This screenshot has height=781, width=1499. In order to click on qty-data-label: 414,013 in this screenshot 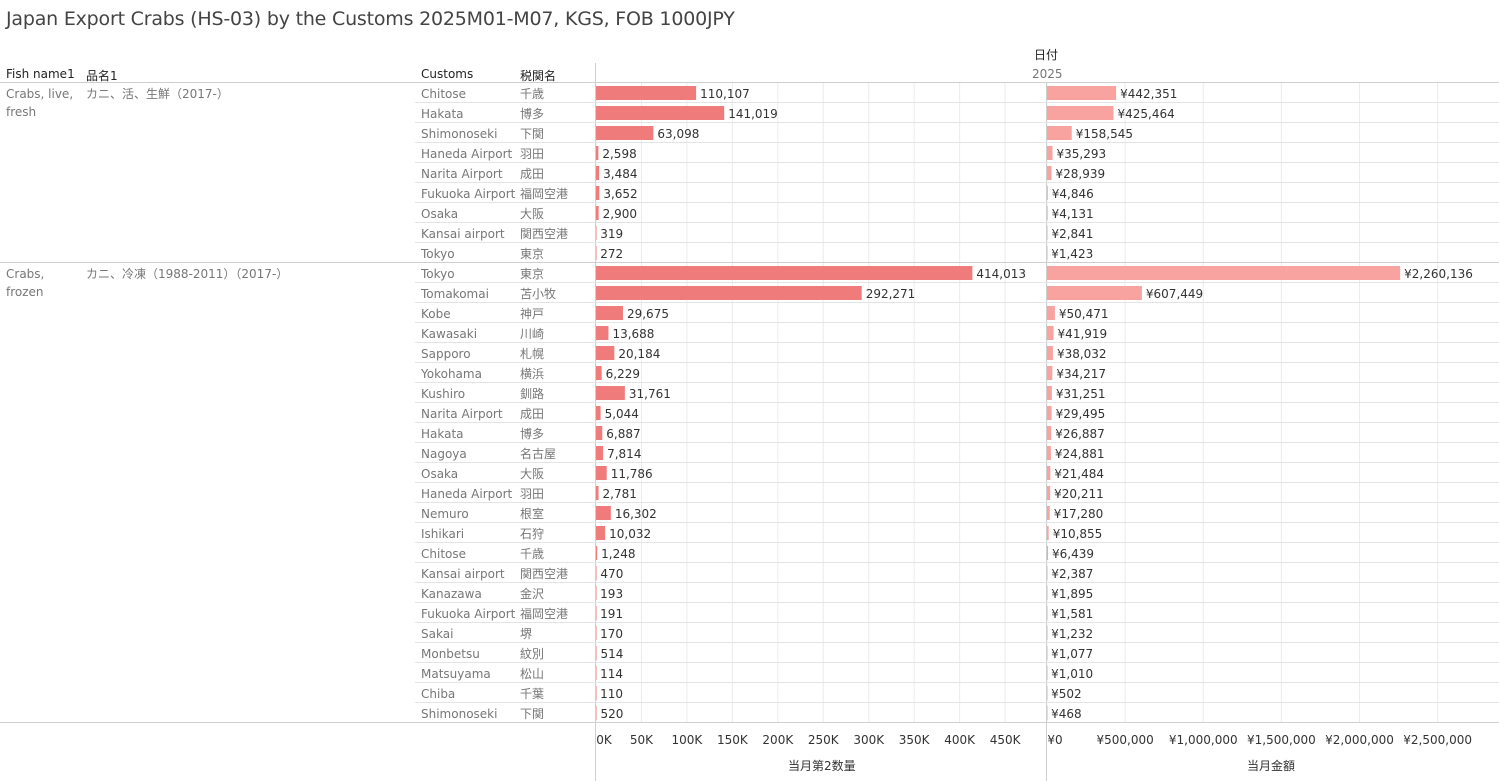, I will do `click(1001, 274)`.